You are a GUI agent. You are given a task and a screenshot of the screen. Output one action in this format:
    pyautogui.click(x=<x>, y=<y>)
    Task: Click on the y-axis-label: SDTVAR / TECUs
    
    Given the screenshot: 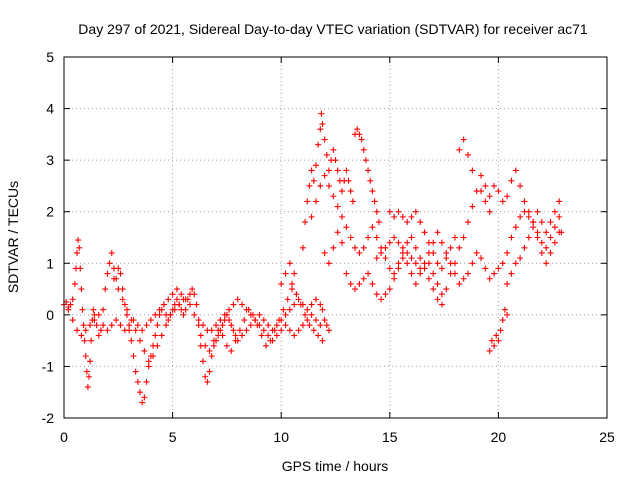 What is the action you would take?
    pyautogui.click(x=13, y=237)
    